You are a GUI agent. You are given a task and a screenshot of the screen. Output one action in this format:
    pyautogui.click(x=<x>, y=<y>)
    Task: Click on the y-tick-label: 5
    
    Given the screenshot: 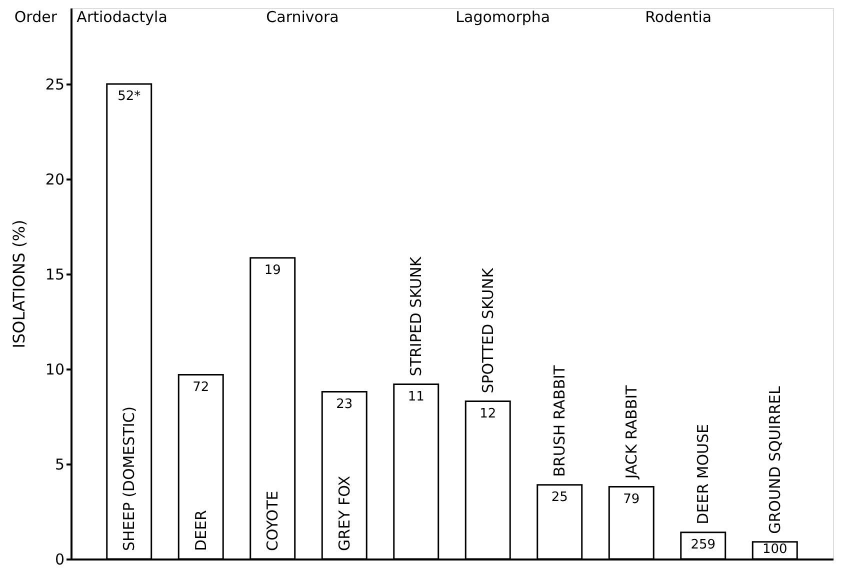 What is the action you would take?
    pyautogui.click(x=59, y=465)
    